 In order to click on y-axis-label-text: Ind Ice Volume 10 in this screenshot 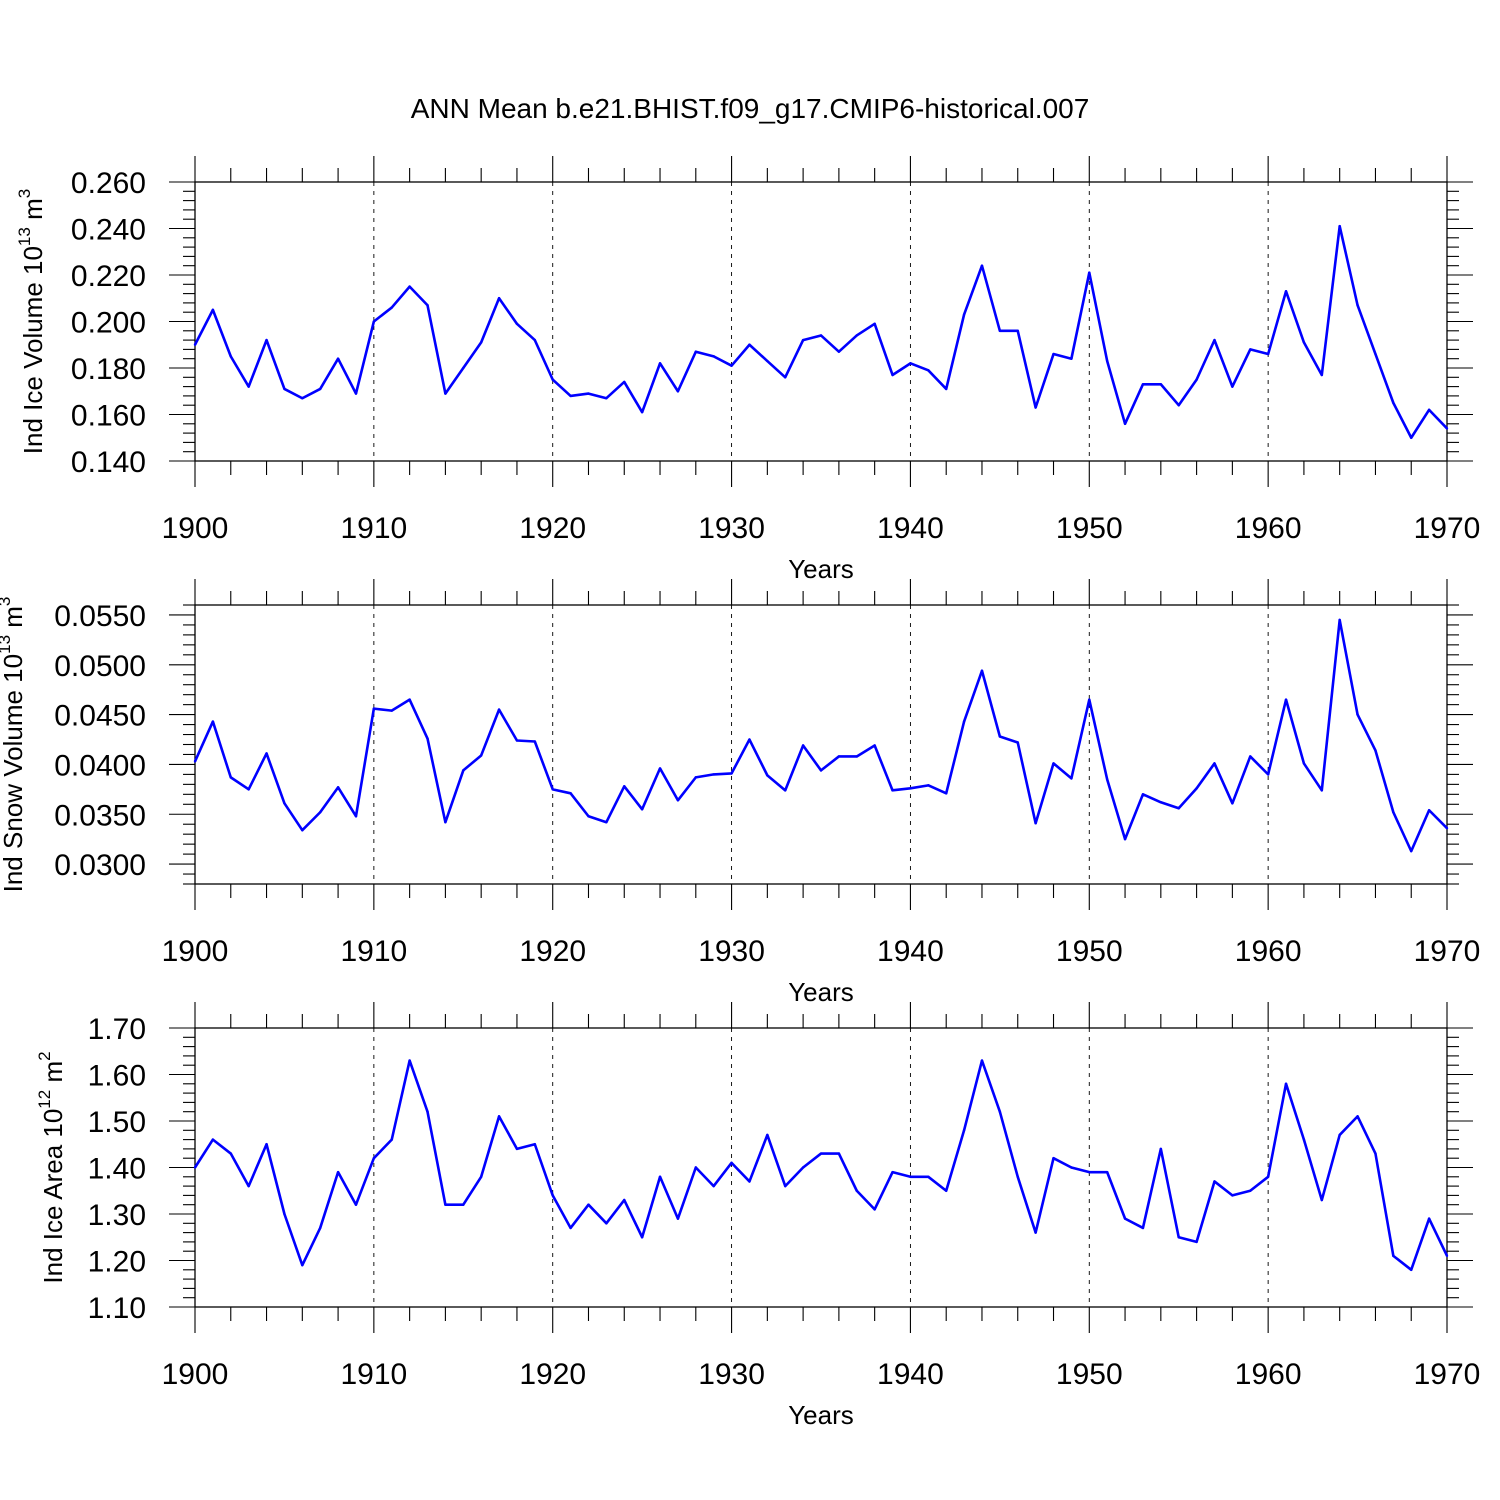, I will do `click(33, 350)`.